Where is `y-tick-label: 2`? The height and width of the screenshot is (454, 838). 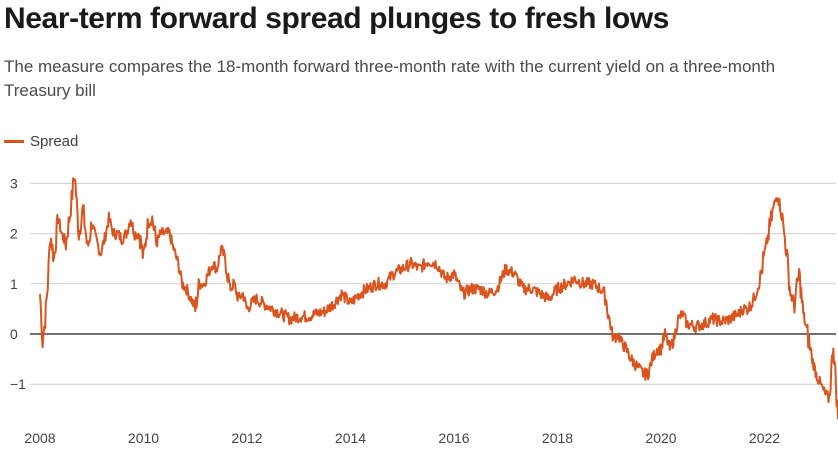 y-tick-label: 2 is located at coordinates (14, 234).